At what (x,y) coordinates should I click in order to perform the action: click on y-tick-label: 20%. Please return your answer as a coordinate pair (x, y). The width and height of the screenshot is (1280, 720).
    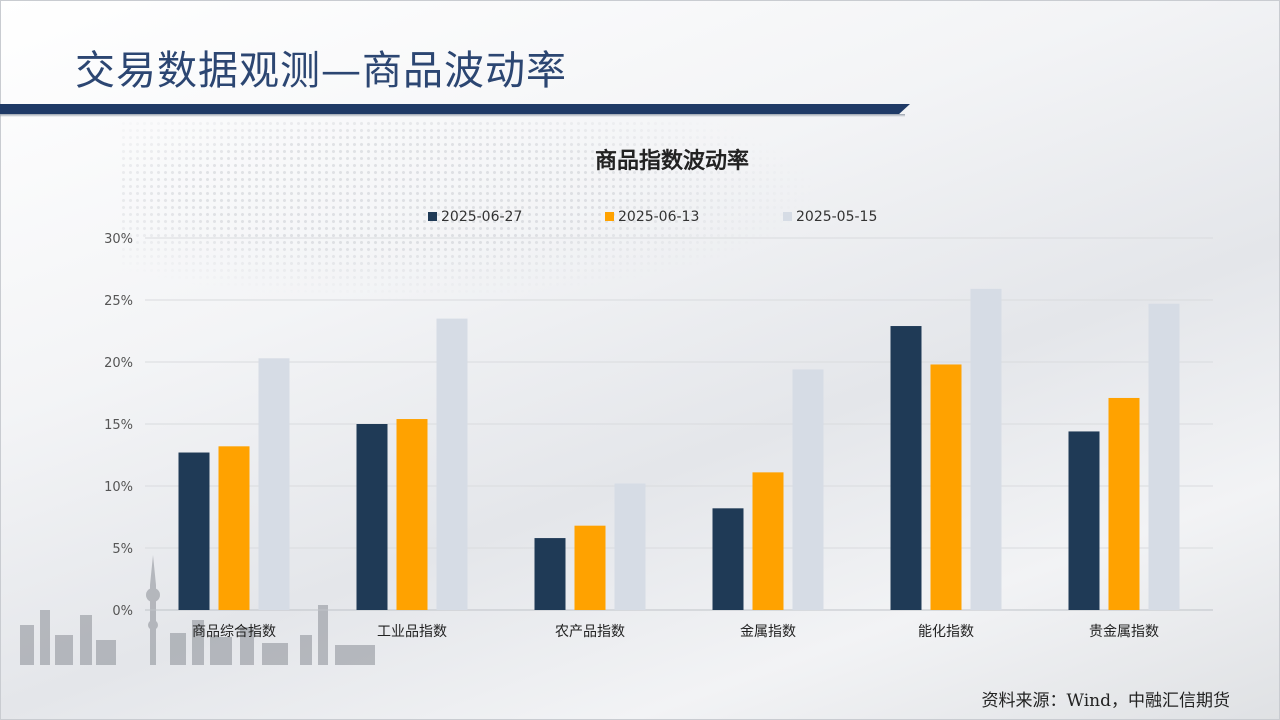
    Looking at the image, I should click on (118, 363).